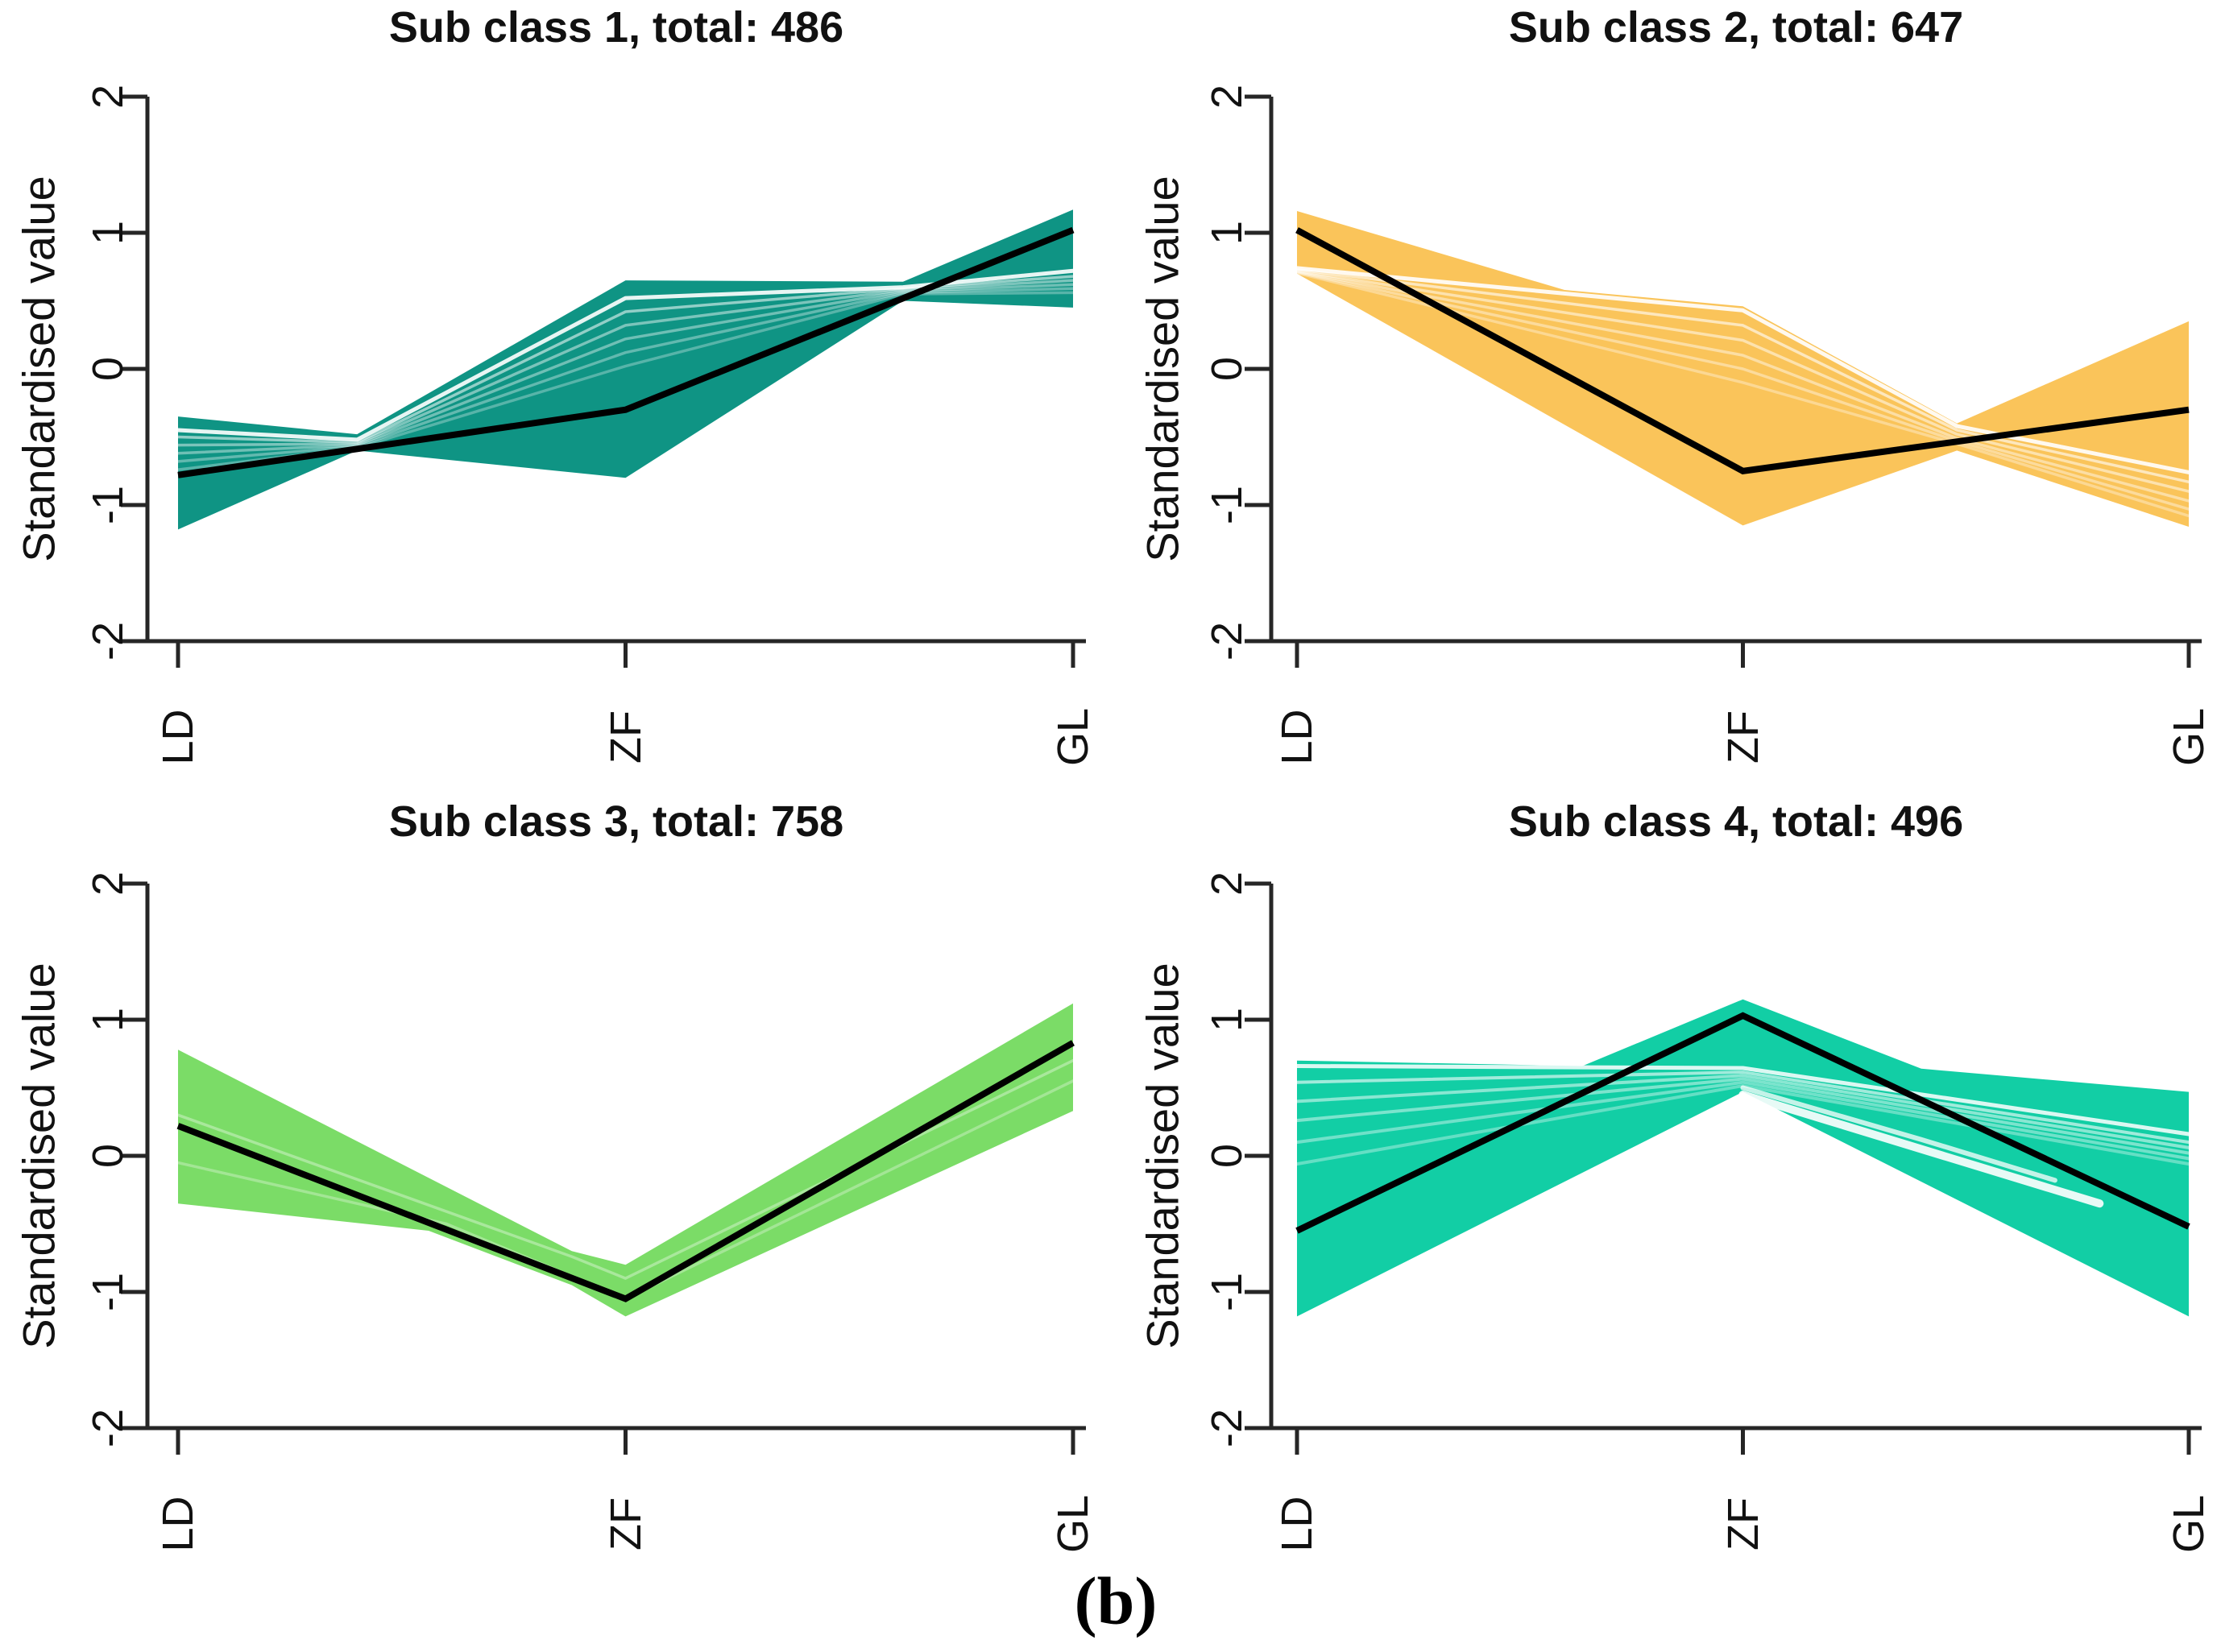 The image size is (2221, 1652). Describe the element at coordinates (616, 821) in the screenshot. I see `panel-title-subclass-3: Sub class 3, total: 758` at that location.